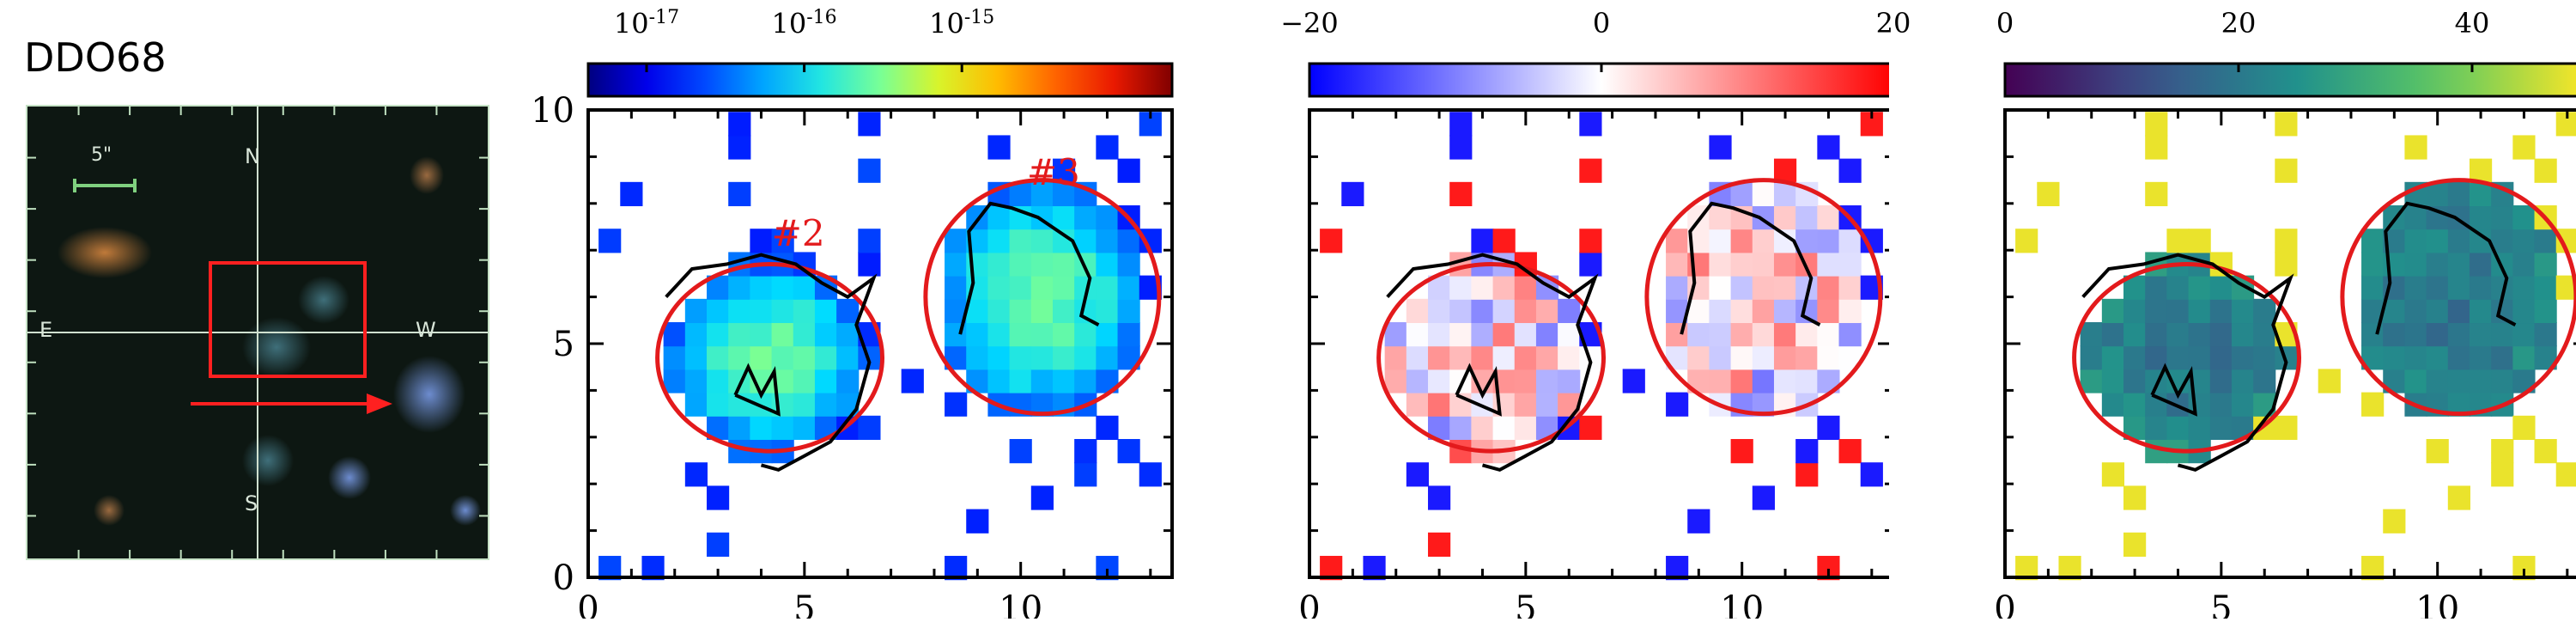 The height and width of the screenshot is (622, 2576). I want to click on field-of-view-box, so click(288, 319).